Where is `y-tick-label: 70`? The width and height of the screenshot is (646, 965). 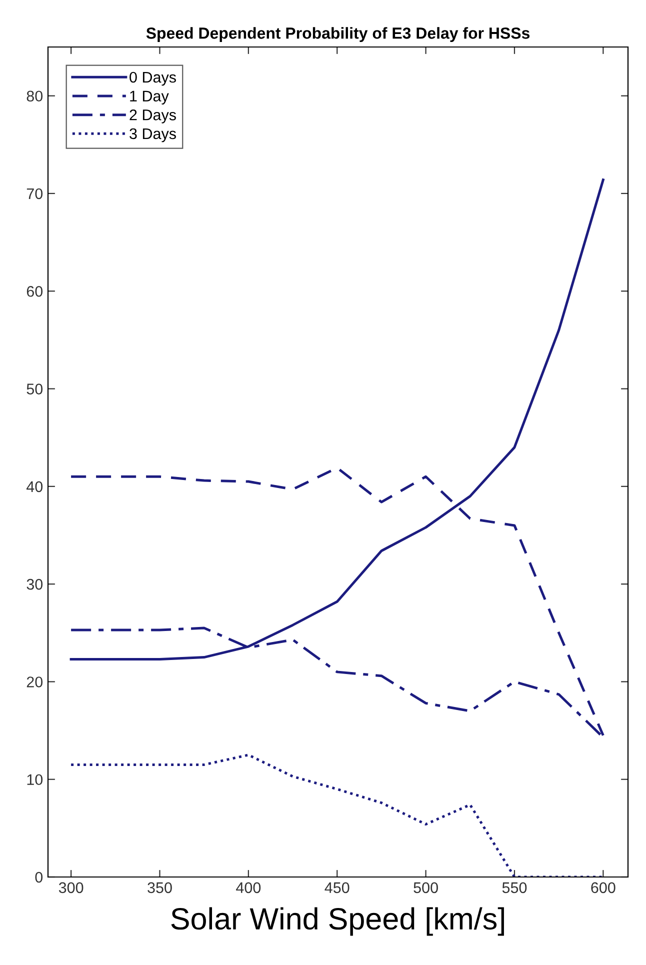 y-tick-label: 70 is located at coordinates (34, 194).